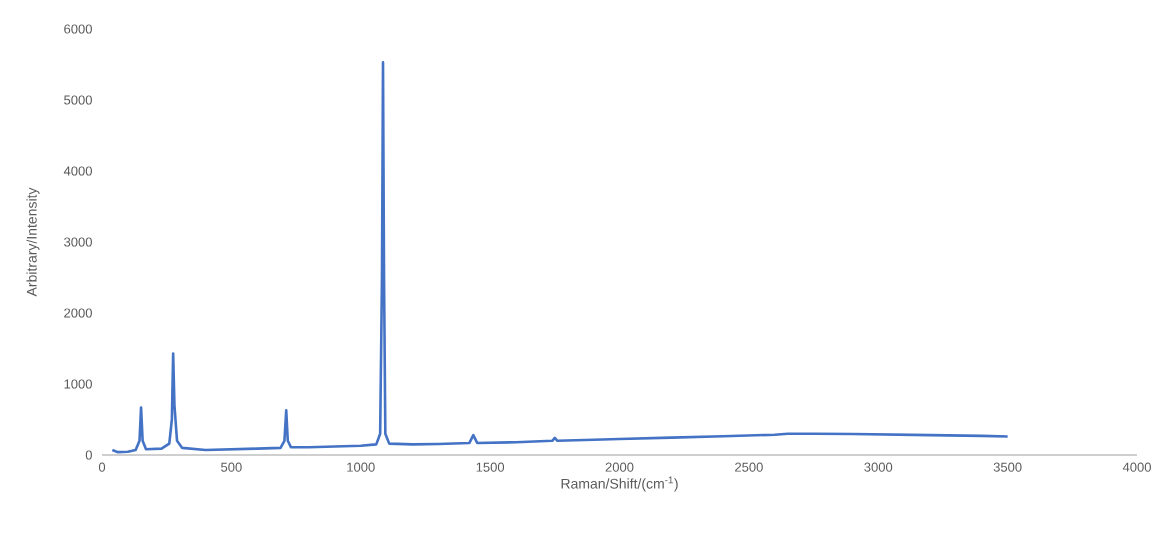 The height and width of the screenshot is (533, 1151). Describe the element at coordinates (231, 467) in the screenshot. I see `x-tick-label: 500` at that location.